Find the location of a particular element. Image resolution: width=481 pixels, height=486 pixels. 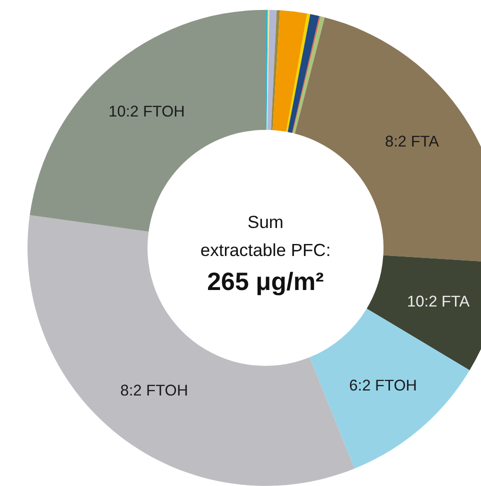

slice-label: 8:2 FTA is located at coordinates (412, 141).